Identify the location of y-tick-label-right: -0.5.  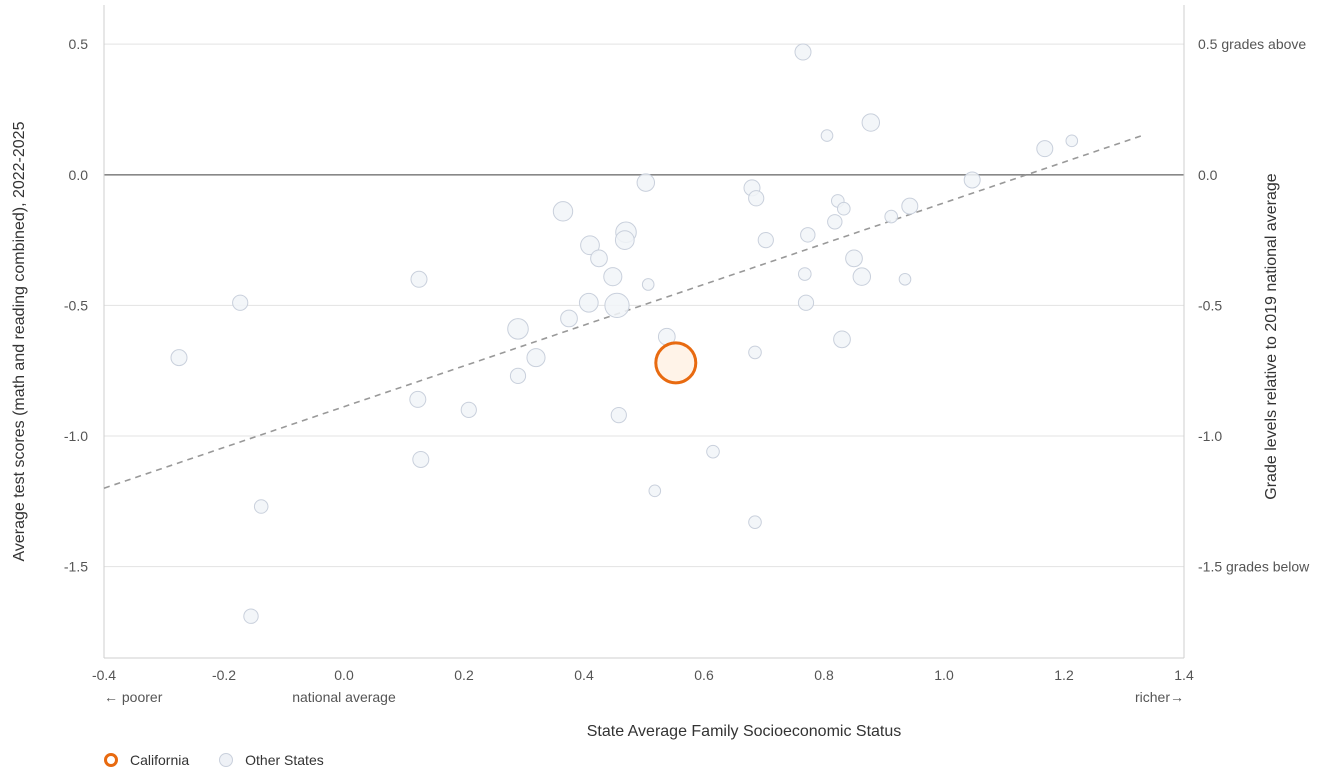
(1210, 305).